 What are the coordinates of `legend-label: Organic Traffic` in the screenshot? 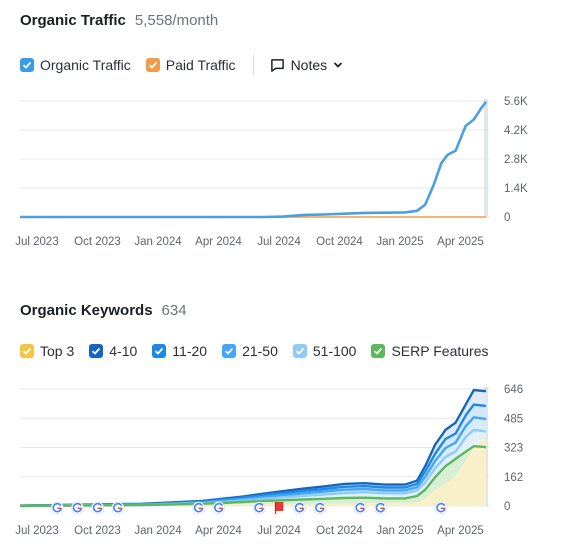 It's located at (85, 65).